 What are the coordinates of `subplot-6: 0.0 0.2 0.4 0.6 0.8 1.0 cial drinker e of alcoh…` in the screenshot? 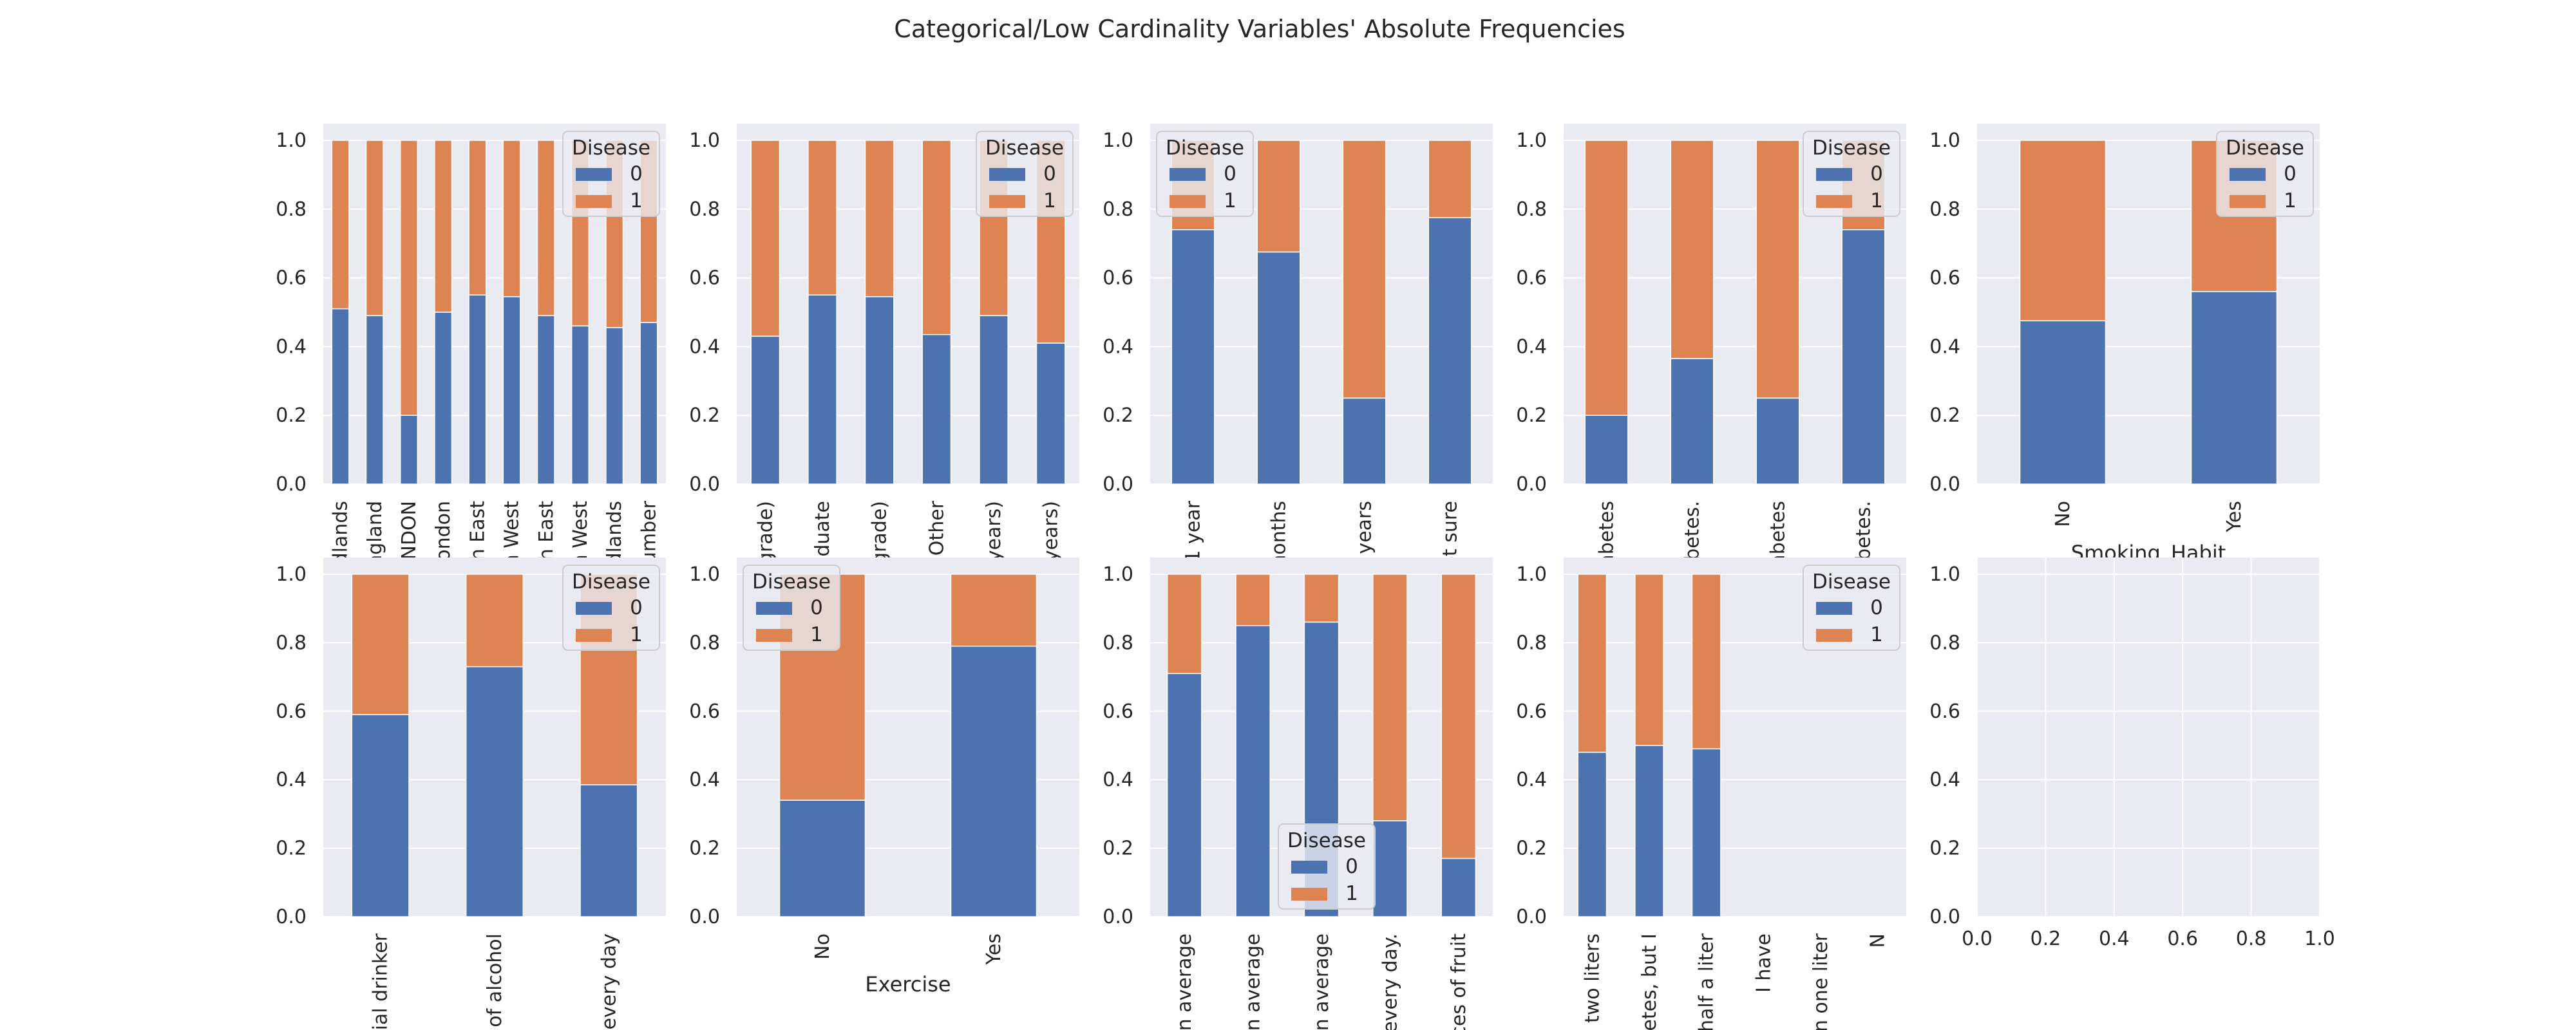 It's located at (471, 793).